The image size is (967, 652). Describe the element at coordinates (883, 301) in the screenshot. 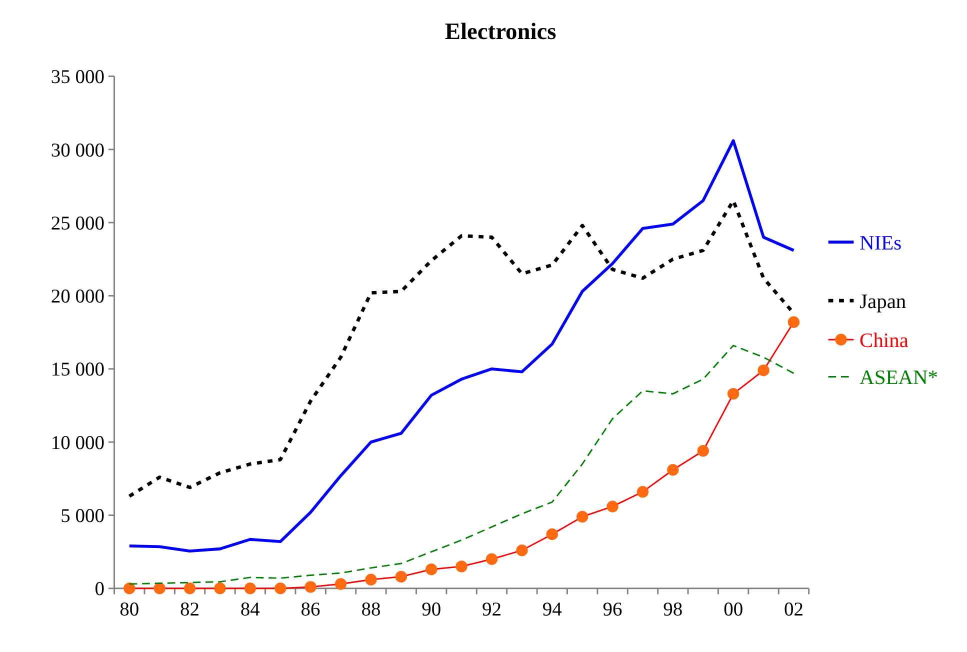

I see `legend-label: Japan` at that location.